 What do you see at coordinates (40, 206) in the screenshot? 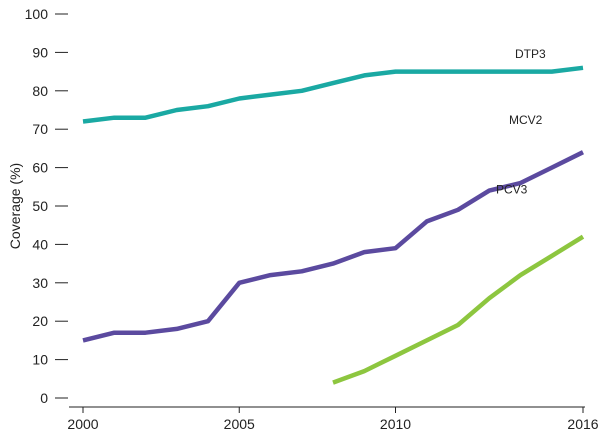
I see `y-tick-label-50: 50` at bounding box center [40, 206].